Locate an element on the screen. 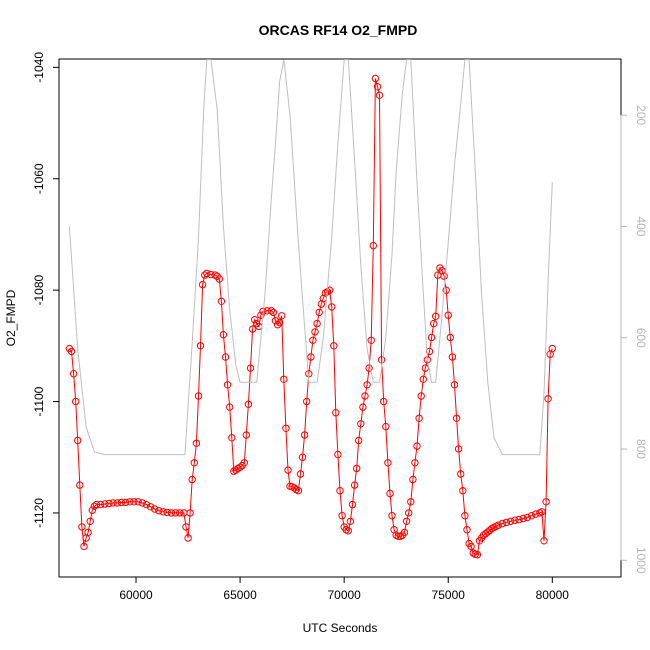  y2-axis: 200 400 600 800 1000 is located at coordinates (634, 339).